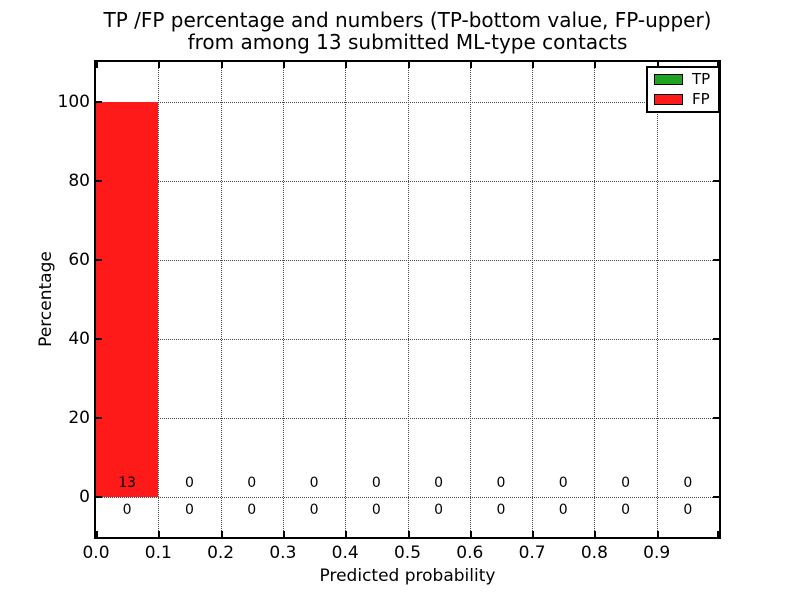  I want to click on y-tick-label: 40, so click(79, 339).